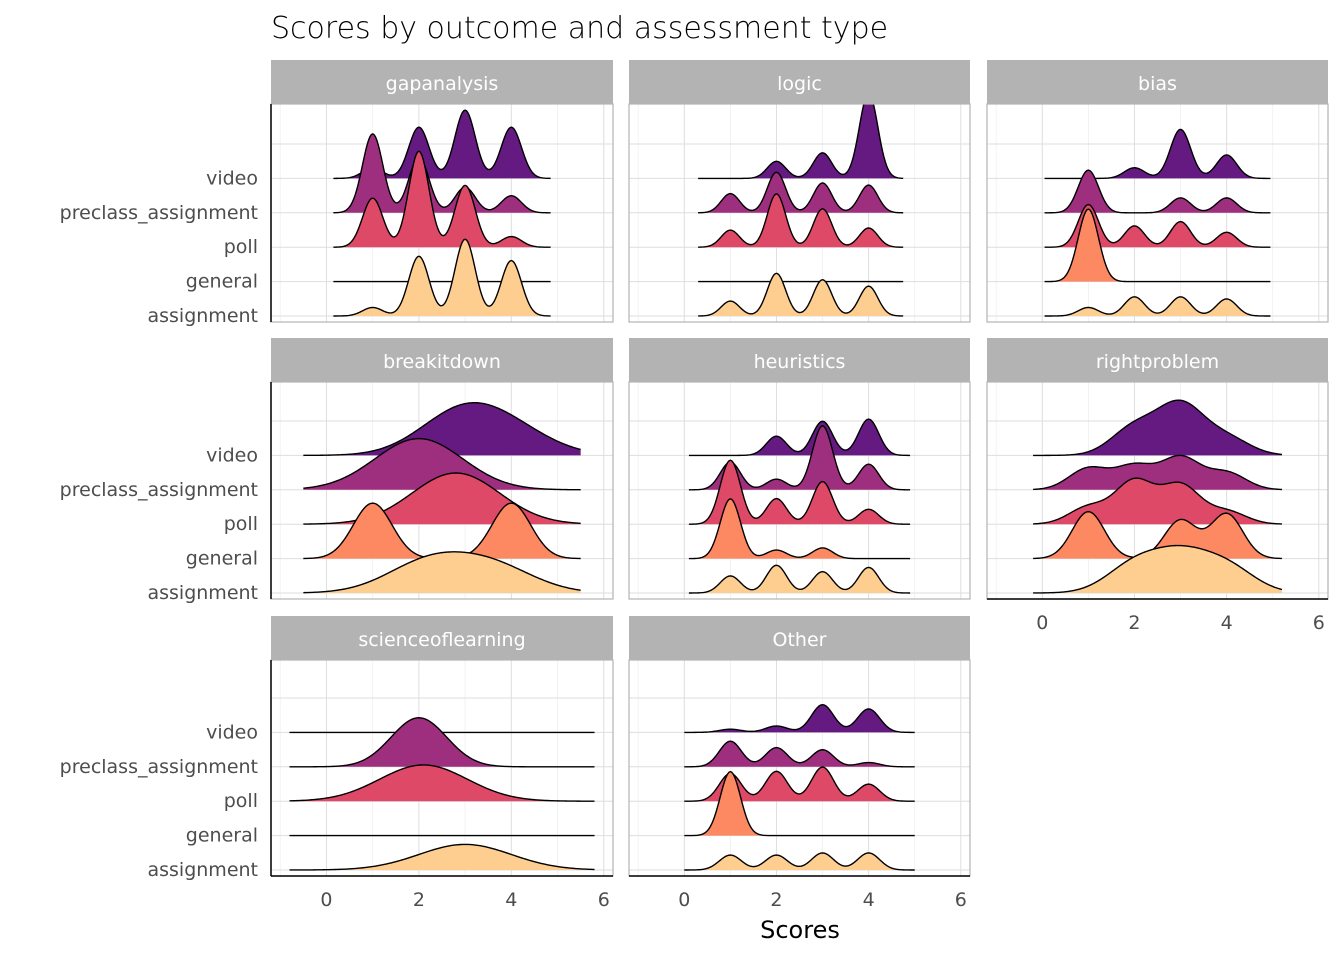 Image resolution: width=1344 pixels, height=960 pixels. I want to click on strip-label: logic, so click(799, 84).